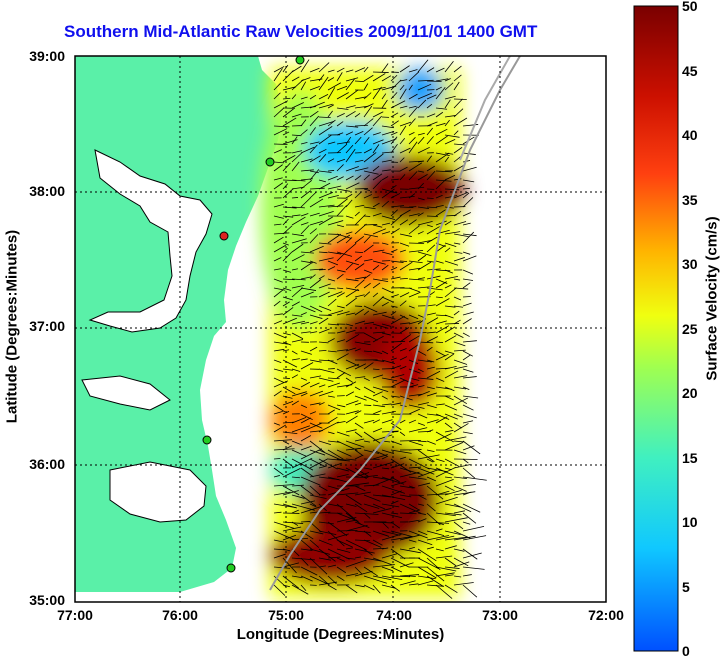 The height and width of the screenshot is (659, 724). I want to click on station-marker-alert, so click(224, 236).